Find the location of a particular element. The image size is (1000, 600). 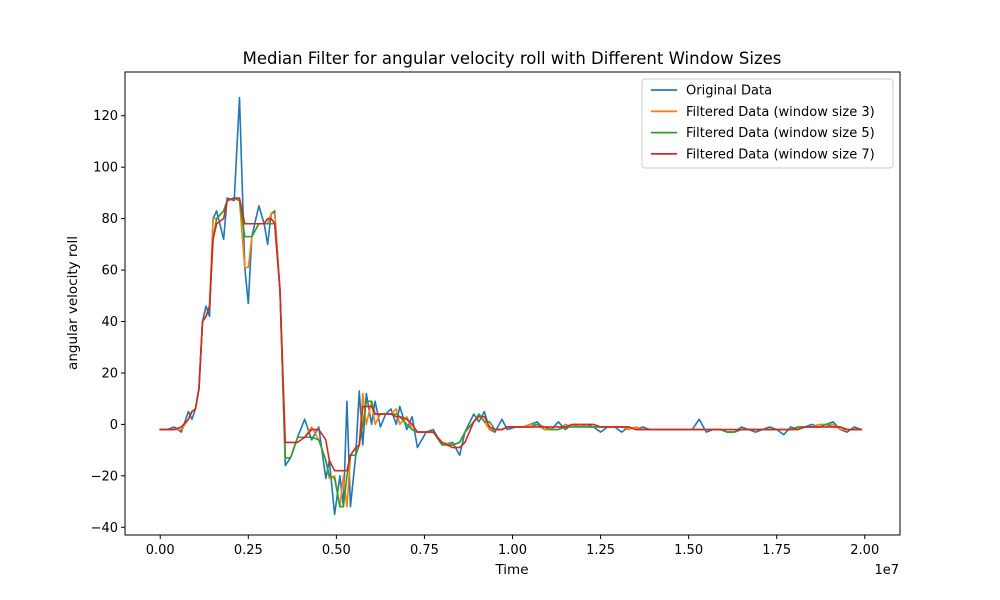

x-tick-label: 0.75 is located at coordinates (424, 550).